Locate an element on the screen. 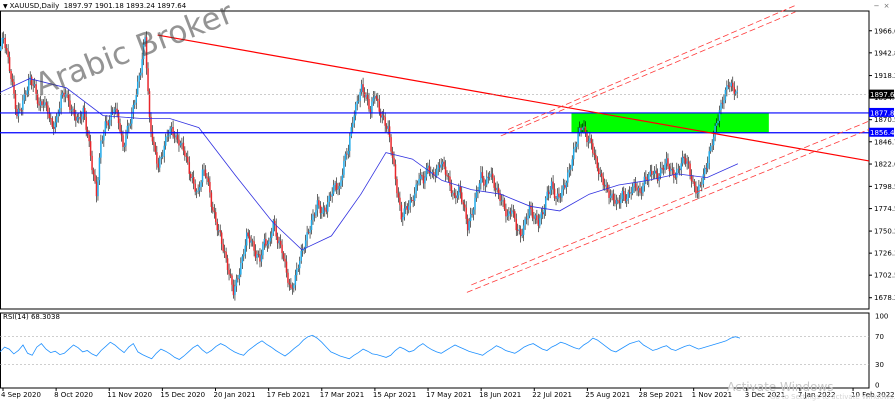 The width and height of the screenshot is (895, 404). date-axis-label: 18 Jun 2021 is located at coordinates (500, 395).